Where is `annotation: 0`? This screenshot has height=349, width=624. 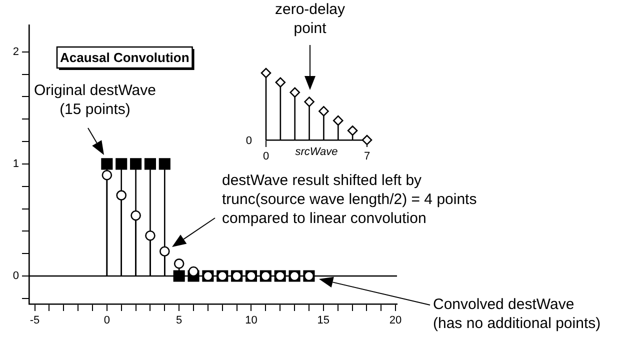 annotation: 0 is located at coordinates (249, 141).